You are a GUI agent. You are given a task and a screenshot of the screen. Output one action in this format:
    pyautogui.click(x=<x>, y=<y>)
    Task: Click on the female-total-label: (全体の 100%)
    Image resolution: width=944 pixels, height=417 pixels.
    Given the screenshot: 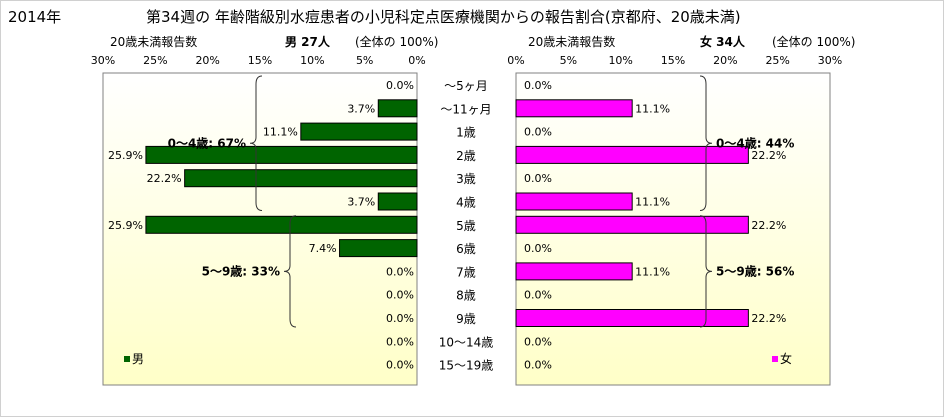 What is the action you would take?
    pyautogui.click(x=814, y=41)
    